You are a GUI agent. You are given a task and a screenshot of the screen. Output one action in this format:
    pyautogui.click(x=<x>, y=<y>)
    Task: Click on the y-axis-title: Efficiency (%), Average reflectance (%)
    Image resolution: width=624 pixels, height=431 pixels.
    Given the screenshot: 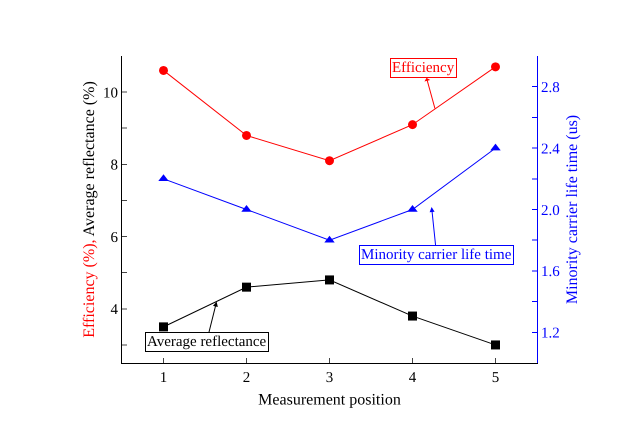 What is the action you would take?
    pyautogui.click(x=89, y=209)
    